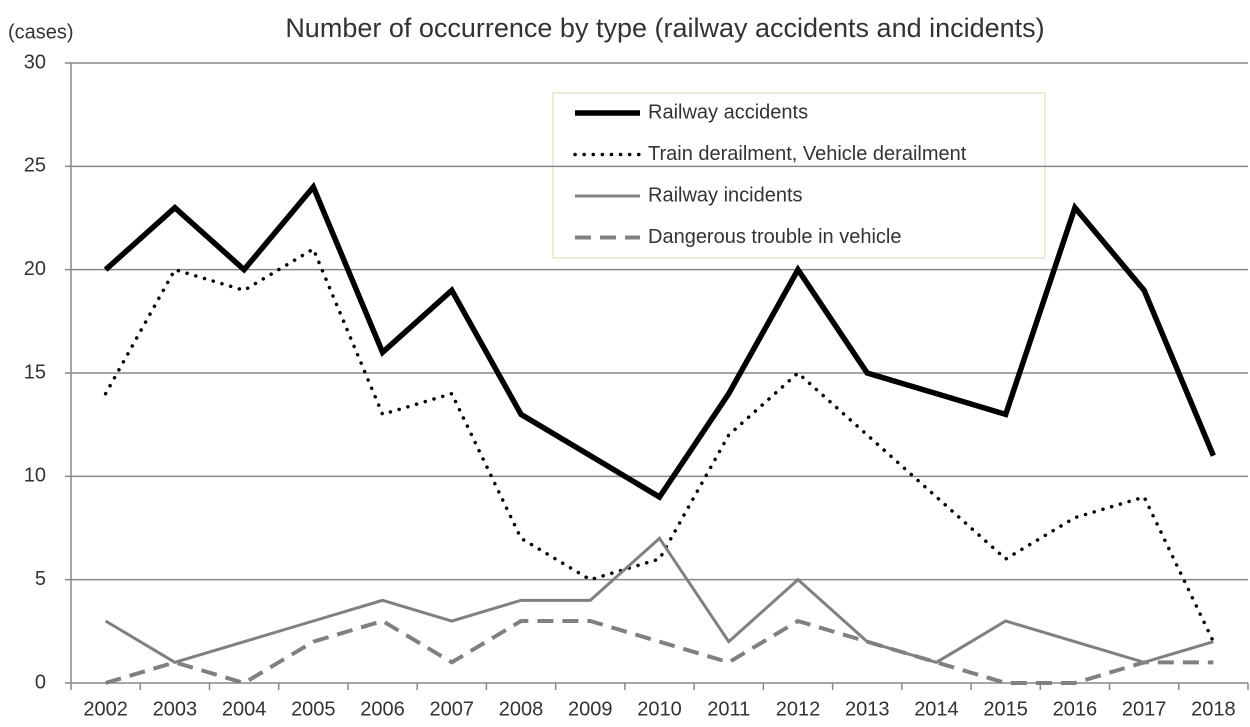  What do you see at coordinates (936, 709) in the screenshot?
I see `x-tick-label: 2014` at bounding box center [936, 709].